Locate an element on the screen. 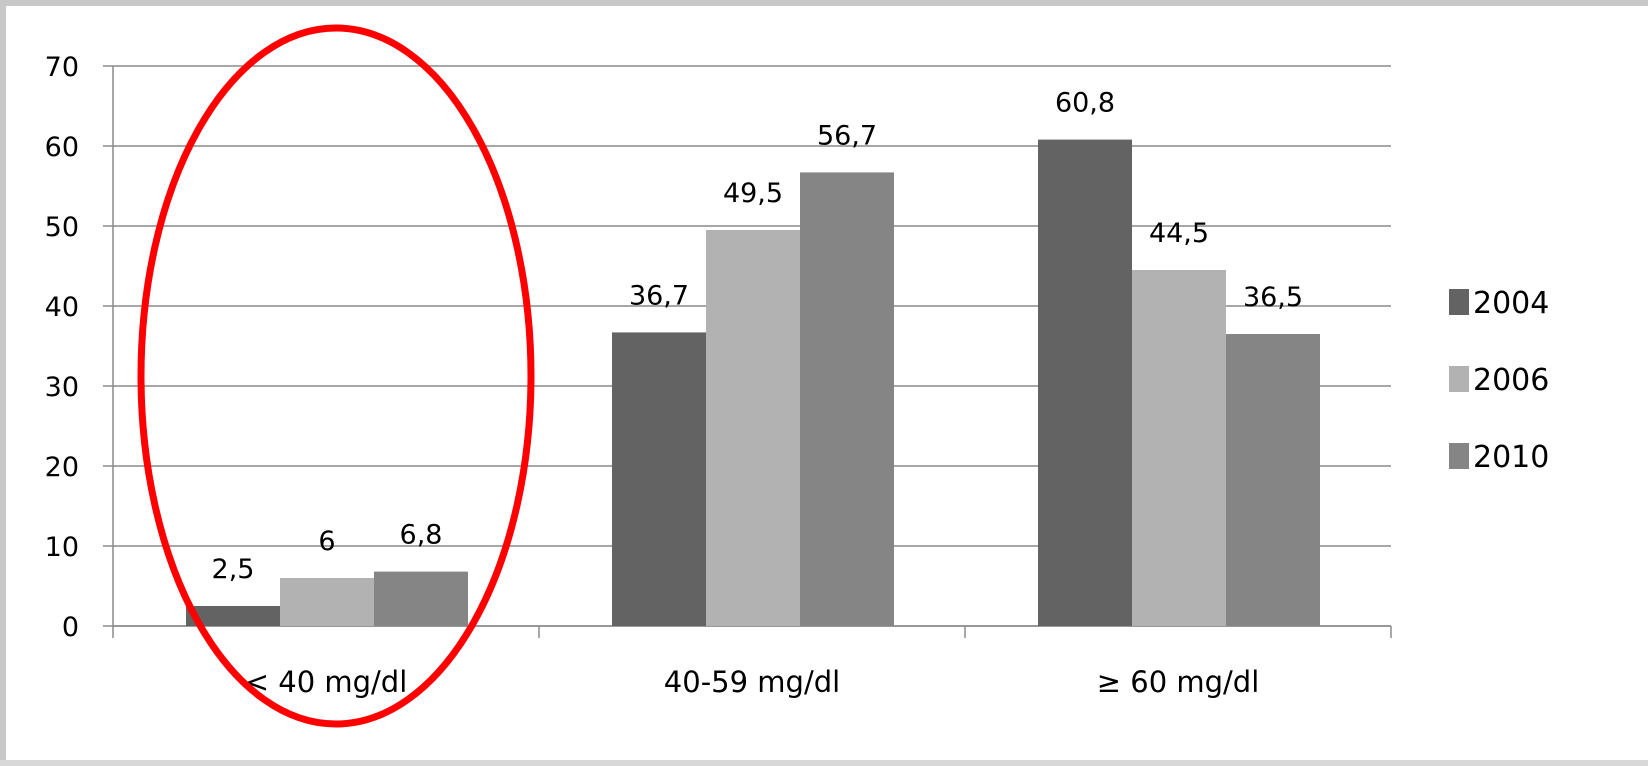 The image size is (1648, 766). y-tick-label: 70 is located at coordinates (62, 67).